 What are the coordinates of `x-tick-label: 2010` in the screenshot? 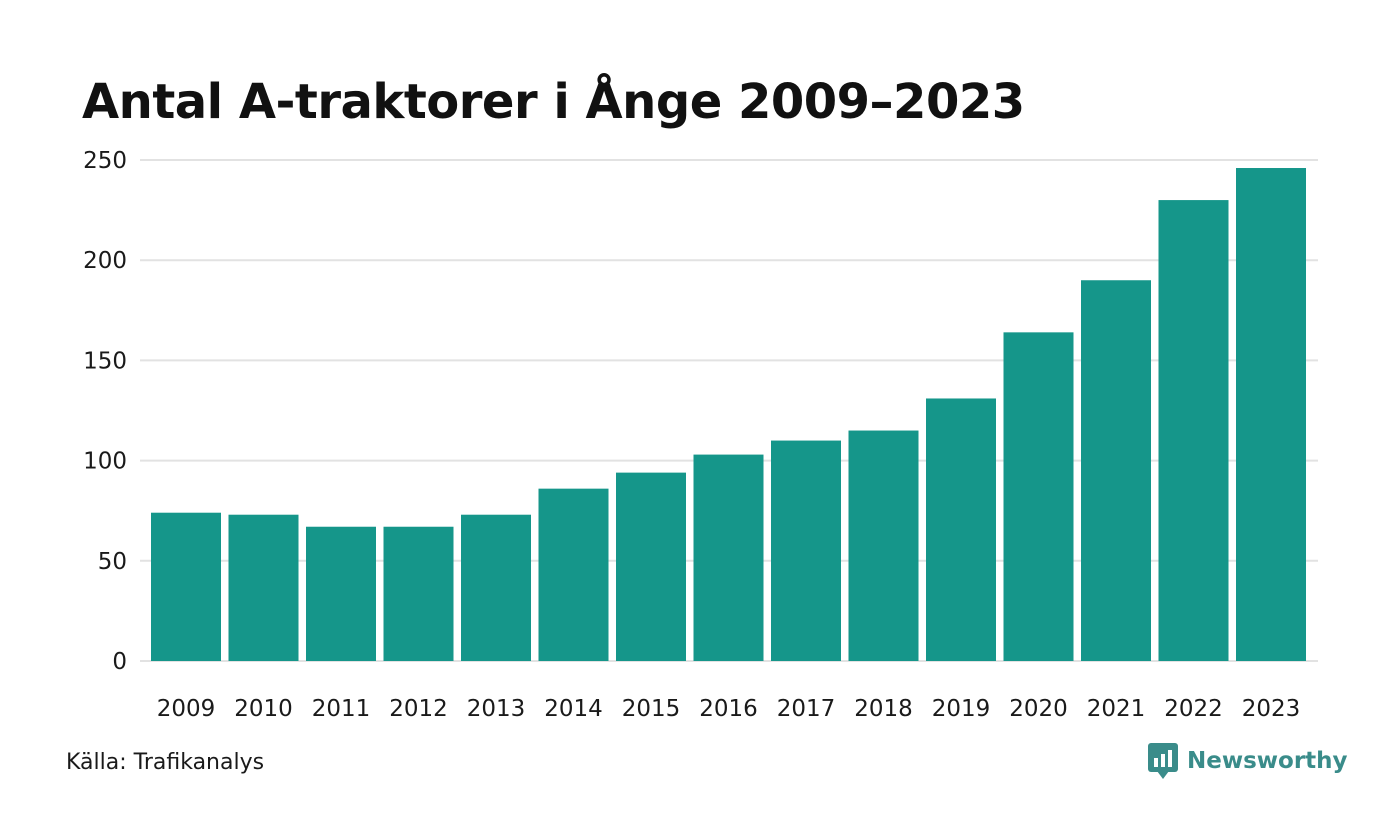 It's located at (263, 709).